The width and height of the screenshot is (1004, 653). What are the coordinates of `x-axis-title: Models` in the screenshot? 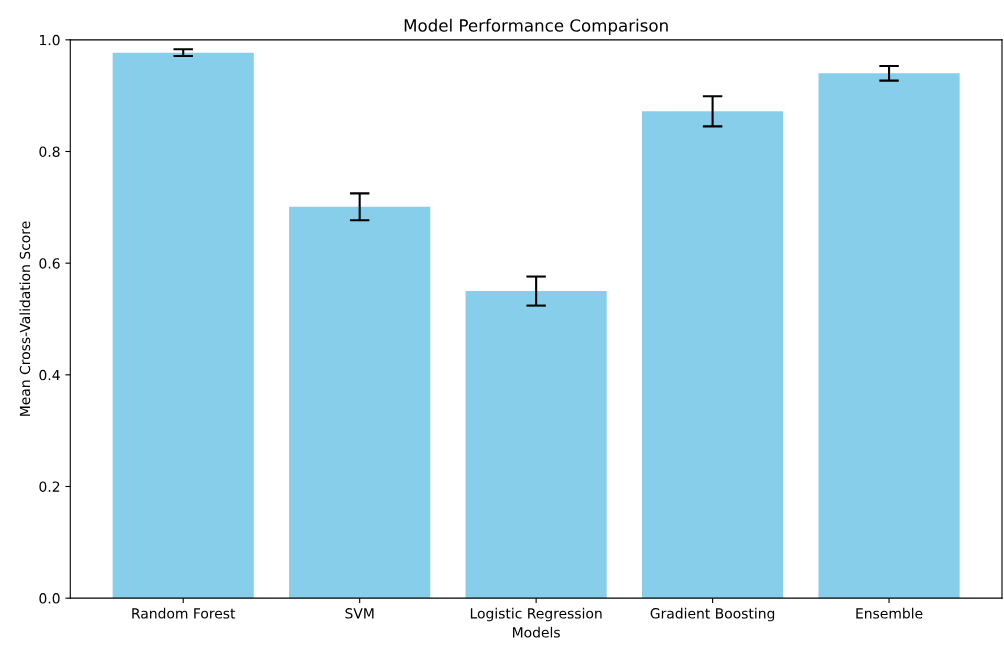 It's located at (536, 632).